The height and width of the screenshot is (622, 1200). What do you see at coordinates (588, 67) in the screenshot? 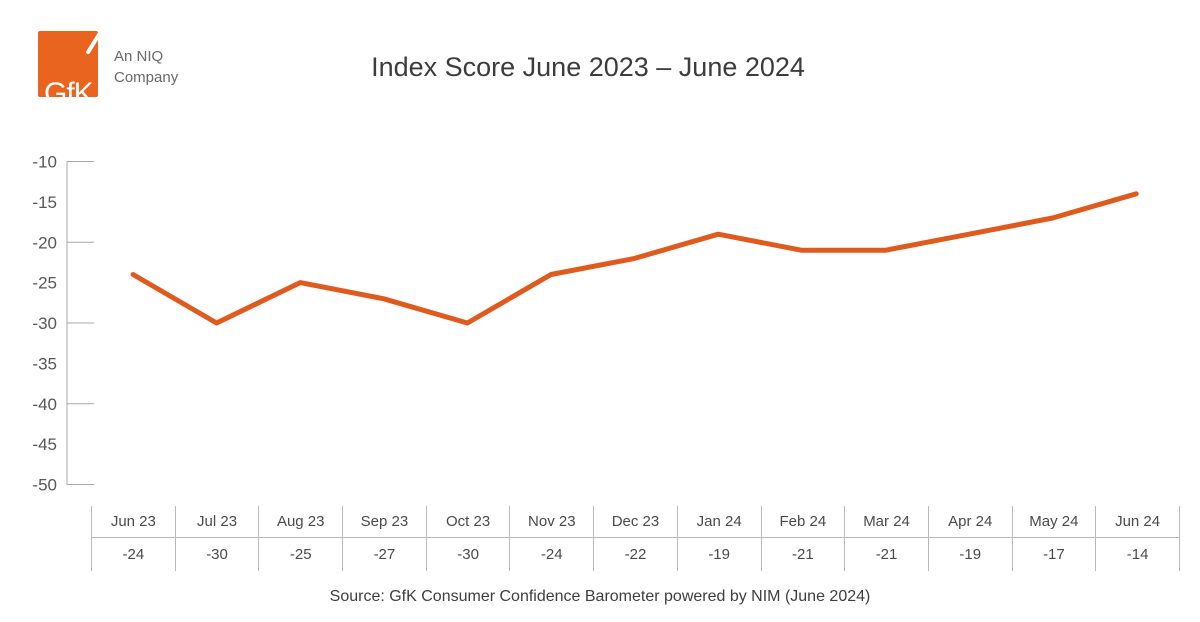
I see `chart-title: Index Score June 2023 – June 2024` at bounding box center [588, 67].